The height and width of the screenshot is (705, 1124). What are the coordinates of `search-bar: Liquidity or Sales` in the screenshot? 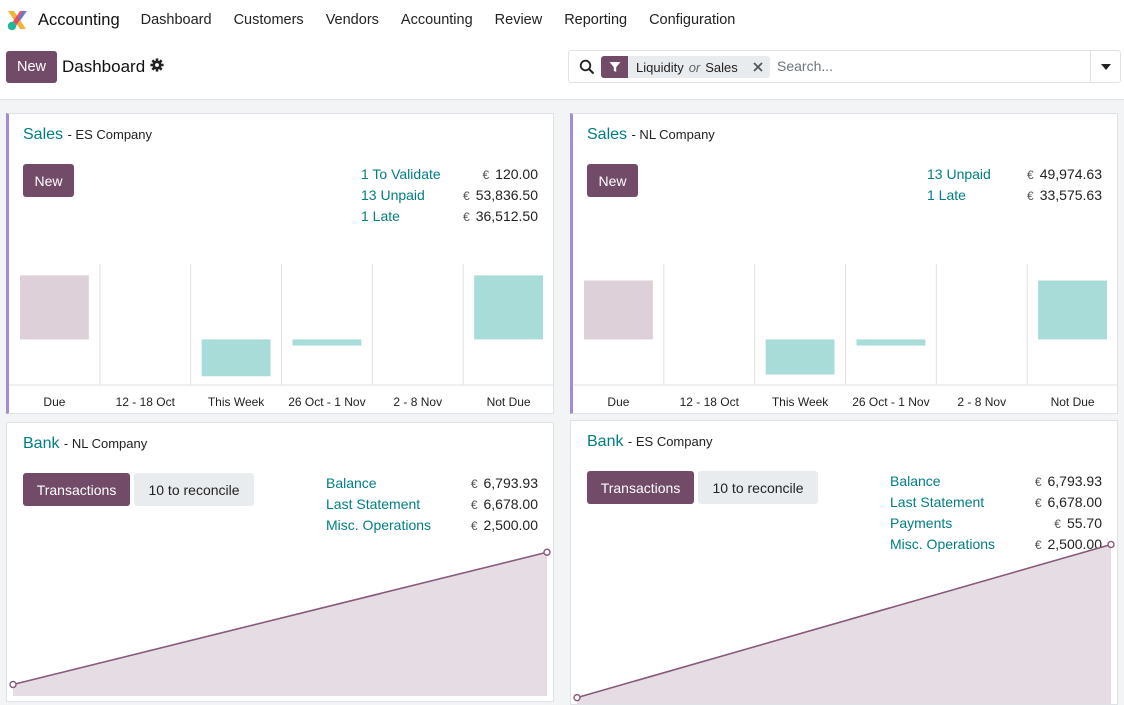 It's located at (844, 66).